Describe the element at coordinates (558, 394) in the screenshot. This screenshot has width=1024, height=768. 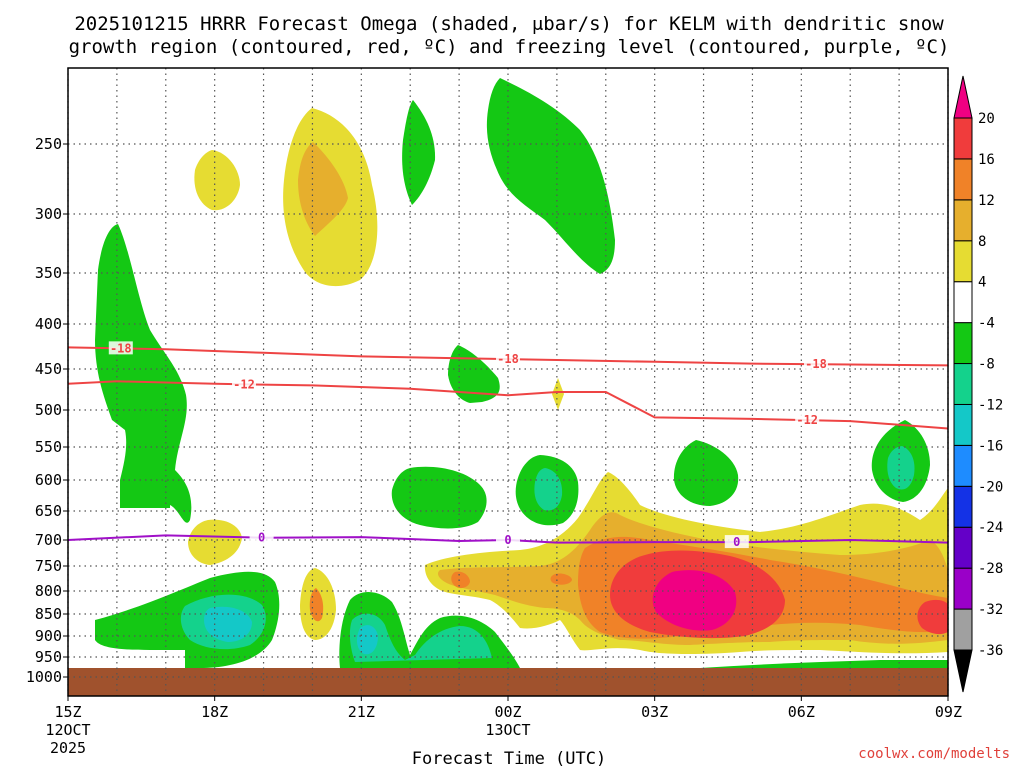
I see `omega-region-yellow-tiny` at that location.